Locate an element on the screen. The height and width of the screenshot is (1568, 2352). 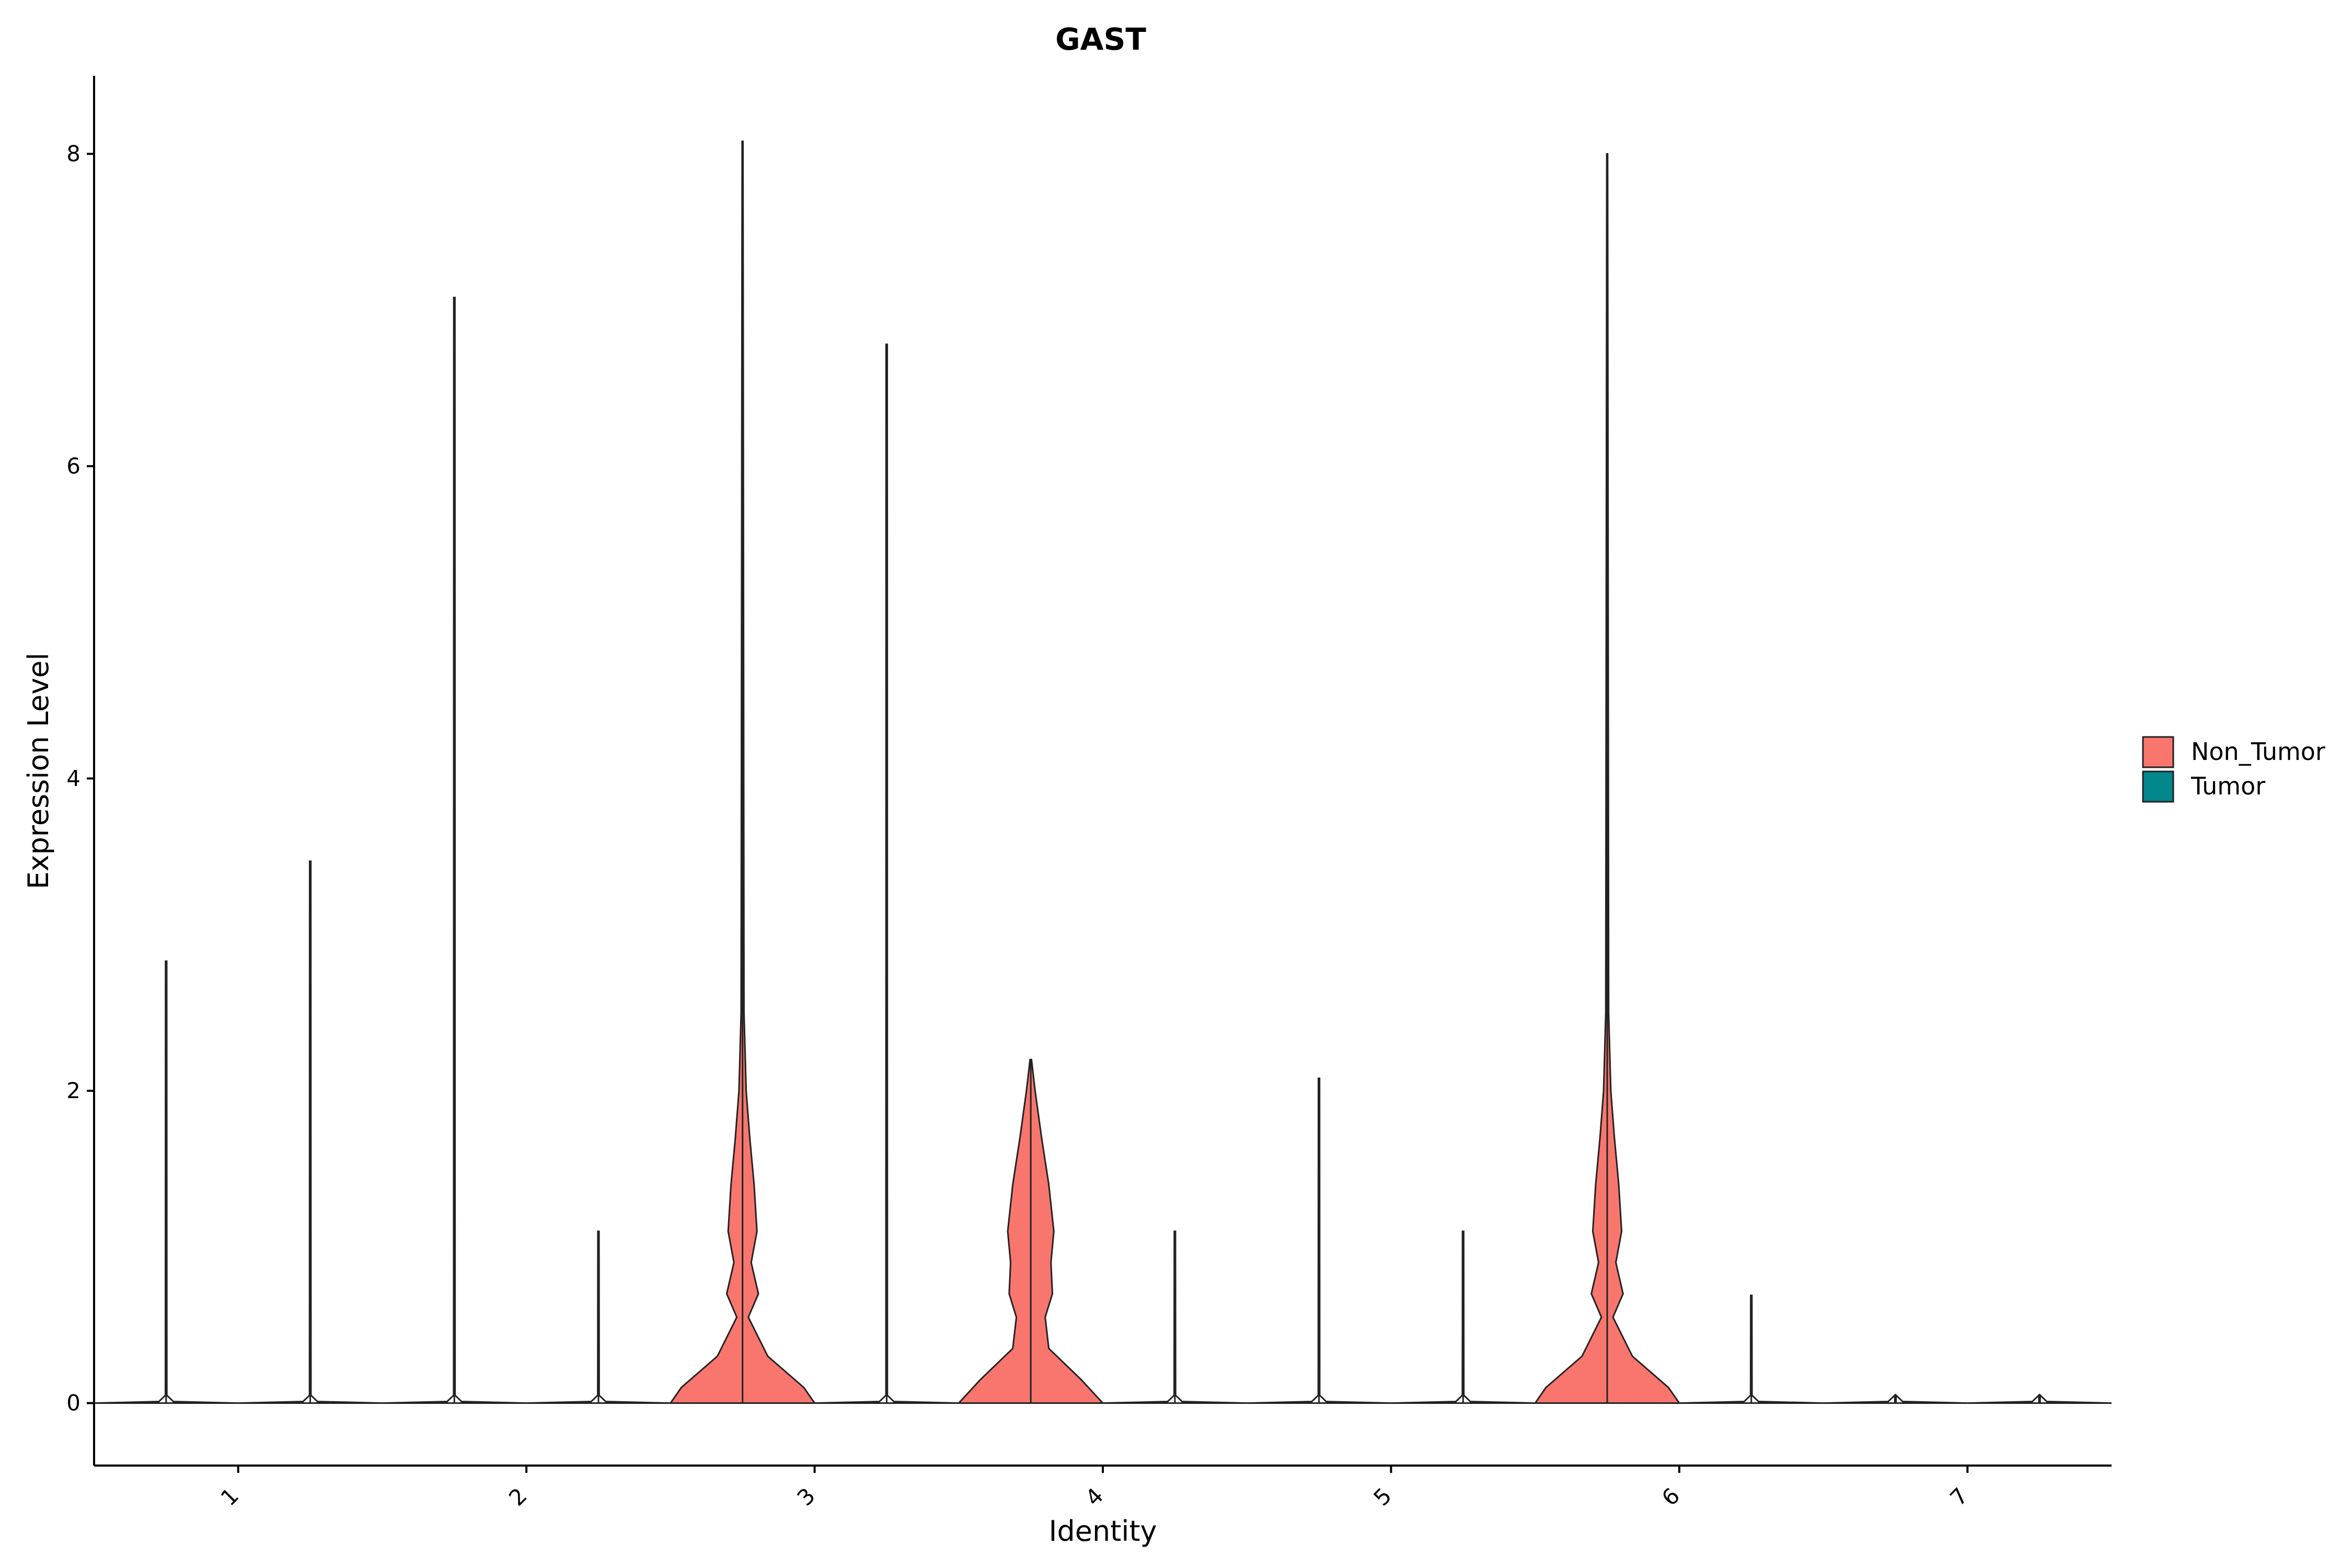
x-axis-title: Identity is located at coordinates (1103, 1531).